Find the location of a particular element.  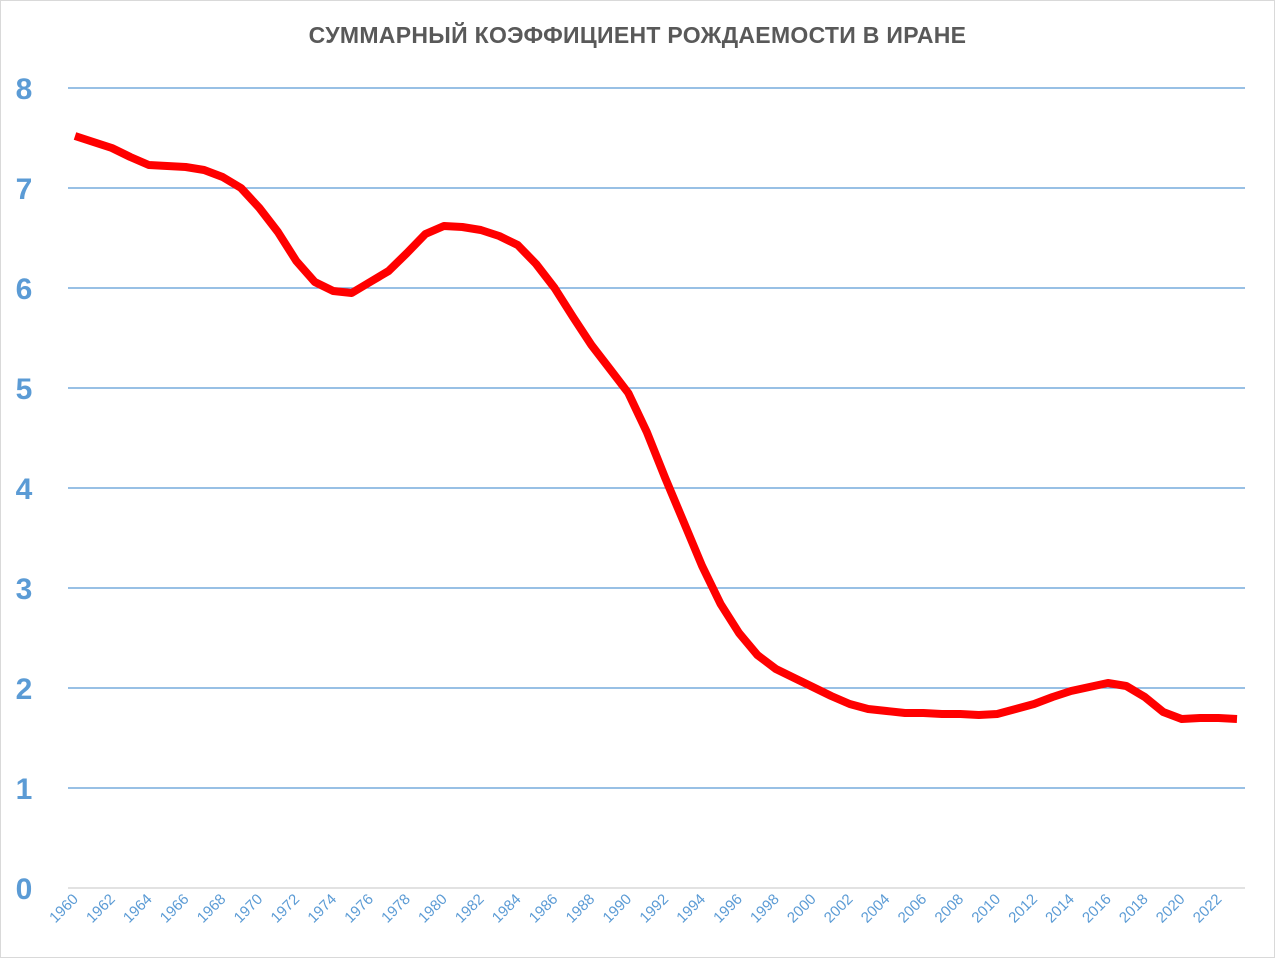

x-tick-label: 1998 is located at coordinates (765, 909).